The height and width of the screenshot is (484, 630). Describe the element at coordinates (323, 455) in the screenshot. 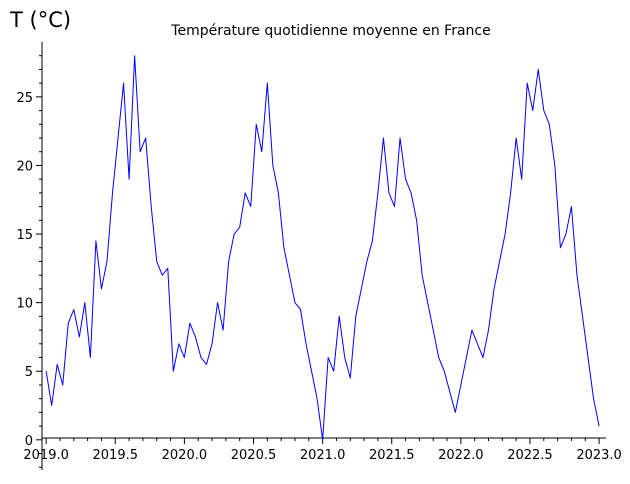

I see `x-tick-label: 2021.0` at that location.